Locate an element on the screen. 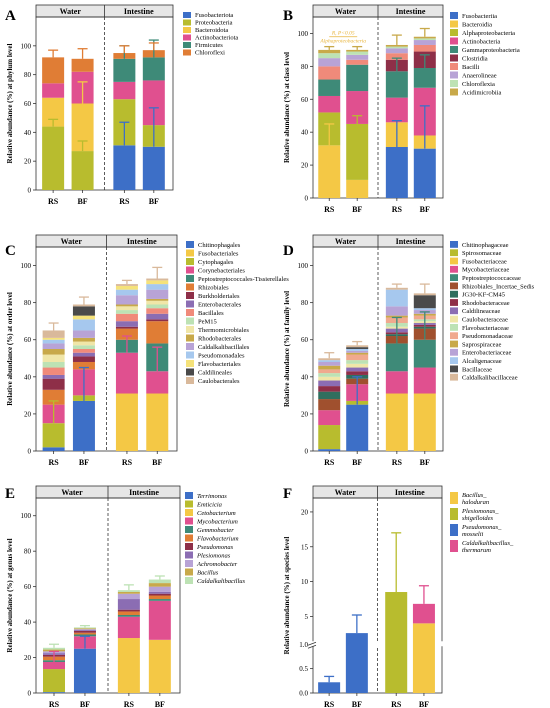 This screenshot has width=550, height=708. legend-label: Chloroflexi is located at coordinates (210, 53).